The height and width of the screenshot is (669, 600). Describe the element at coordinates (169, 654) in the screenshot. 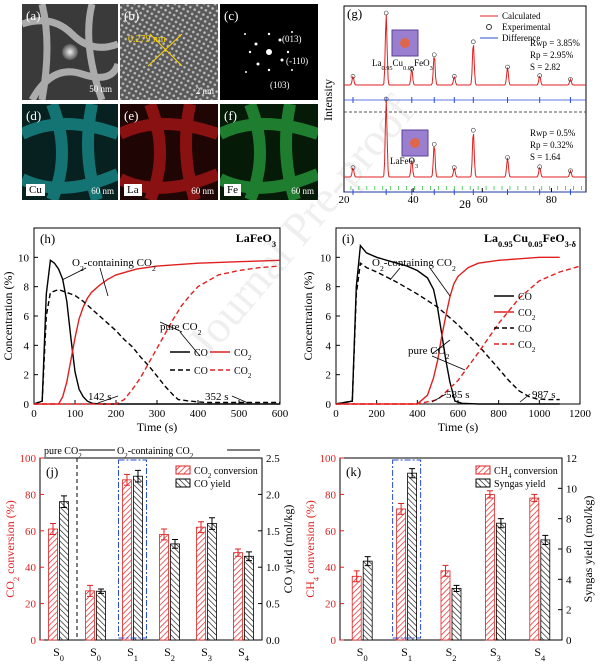

I see `x-tick-label: S2` at that location.